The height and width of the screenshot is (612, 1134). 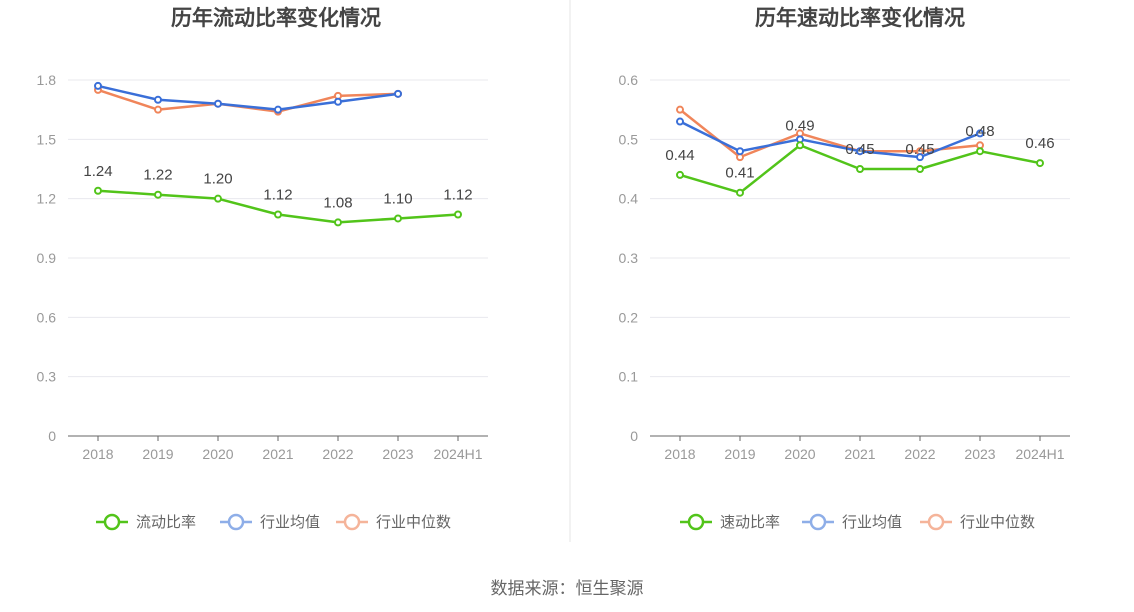 What do you see at coordinates (248, 97) in the screenshot?
I see `current-ratio-series-line` at bounding box center [248, 97].